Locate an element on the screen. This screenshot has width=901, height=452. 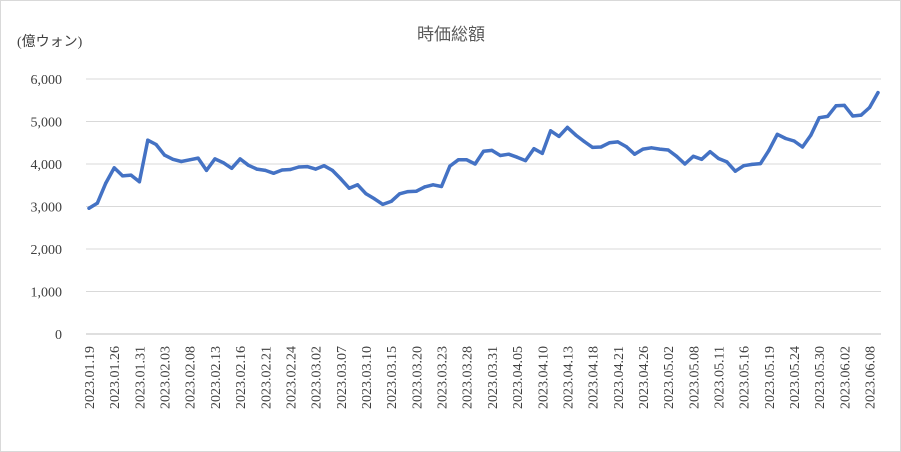
x-tick-label: 2023.06.02 is located at coordinates (845, 377).